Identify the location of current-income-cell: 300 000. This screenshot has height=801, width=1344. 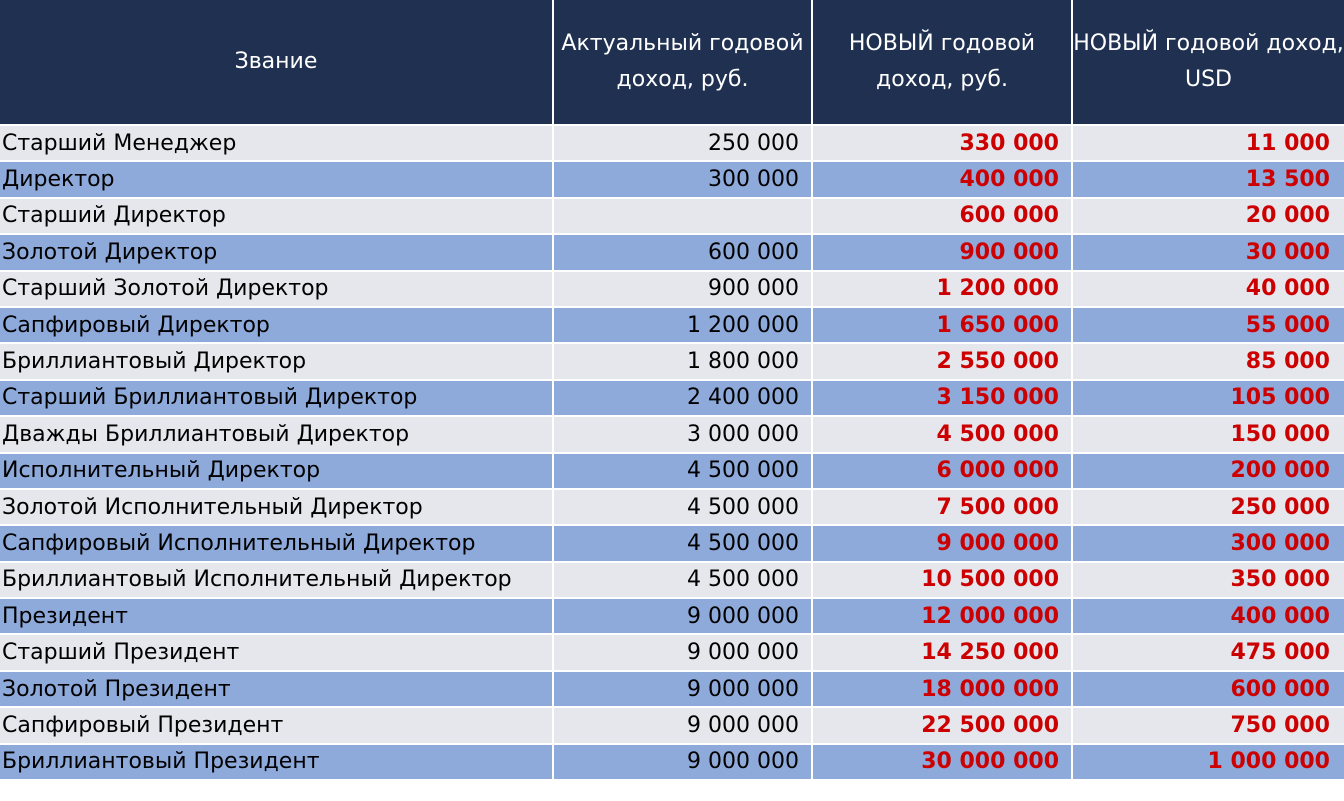
(683, 180).